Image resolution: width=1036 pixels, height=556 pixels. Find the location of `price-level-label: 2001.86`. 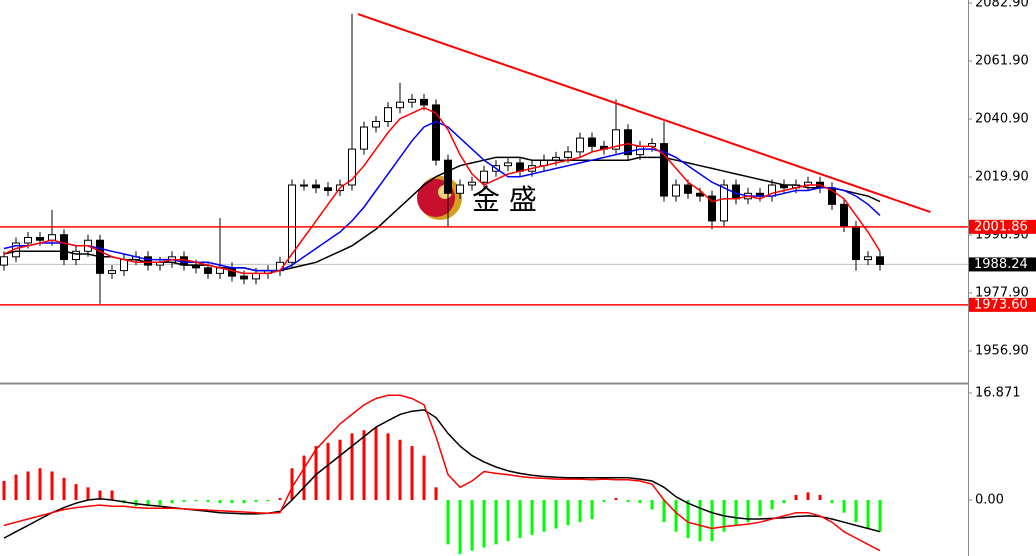

price-level-label: 2001.86 is located at coordinates (1001, 226).